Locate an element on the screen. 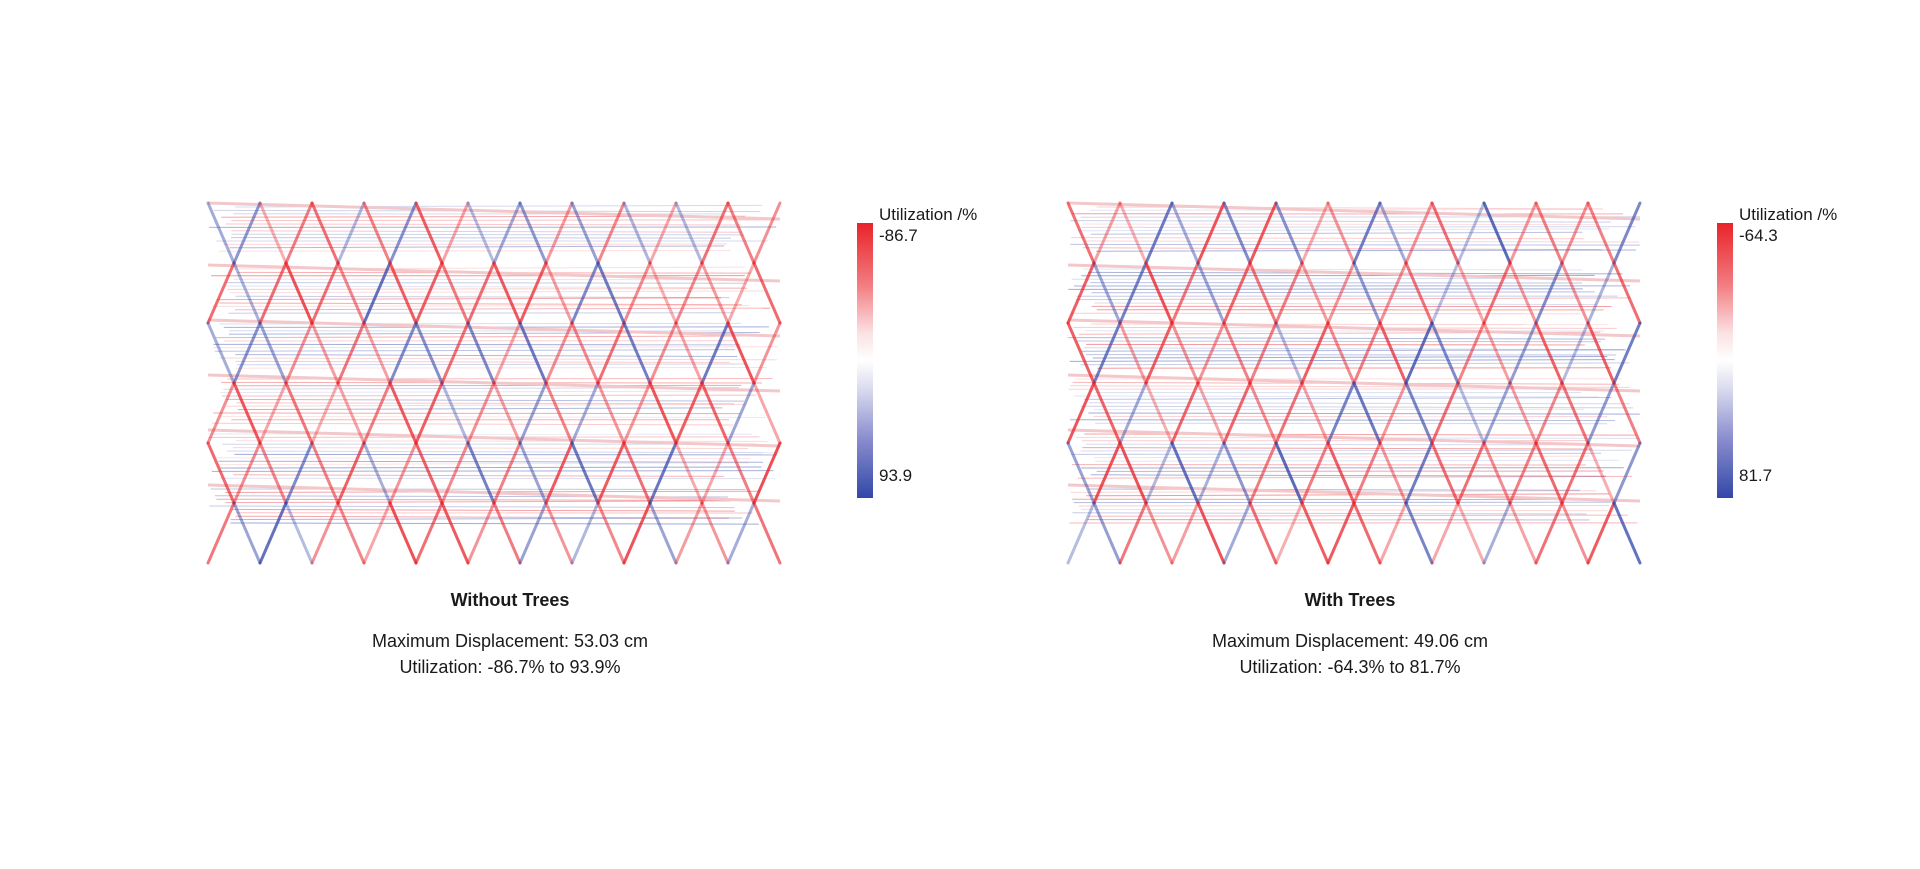 The height and width of the screenshot is (869, 1920). color-legend: Utilization /% -86.7 93.9 is located at coordinates (932, 355).